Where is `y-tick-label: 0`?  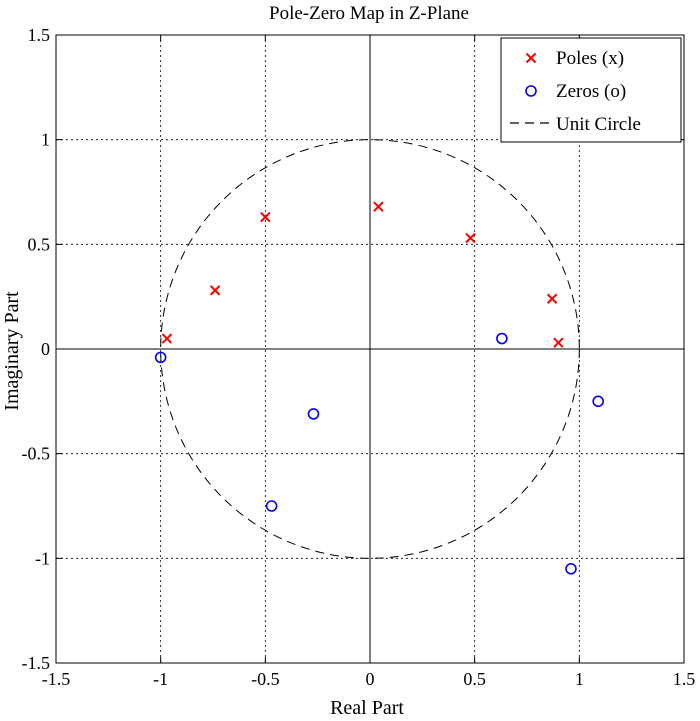 y-tick-label: 0 is located at coordinates (45, 349).